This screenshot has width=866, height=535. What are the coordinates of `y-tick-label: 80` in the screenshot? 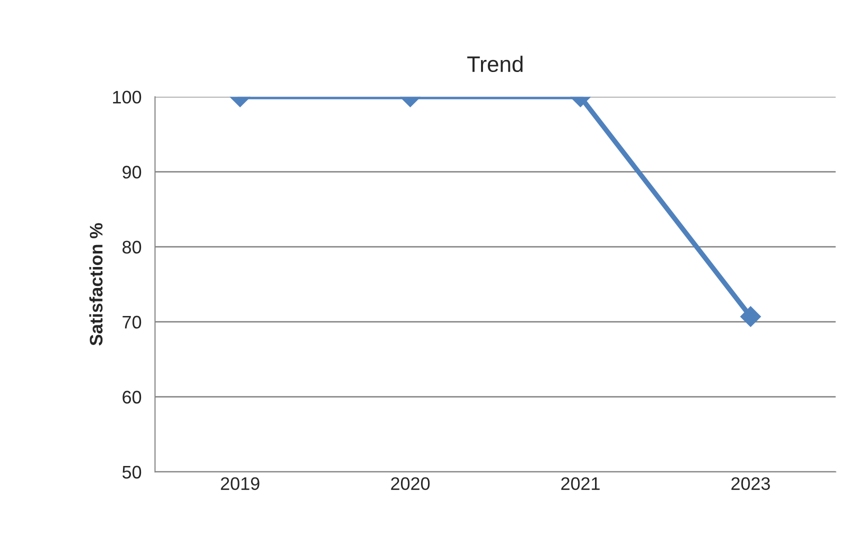 It's located at (132, 247).